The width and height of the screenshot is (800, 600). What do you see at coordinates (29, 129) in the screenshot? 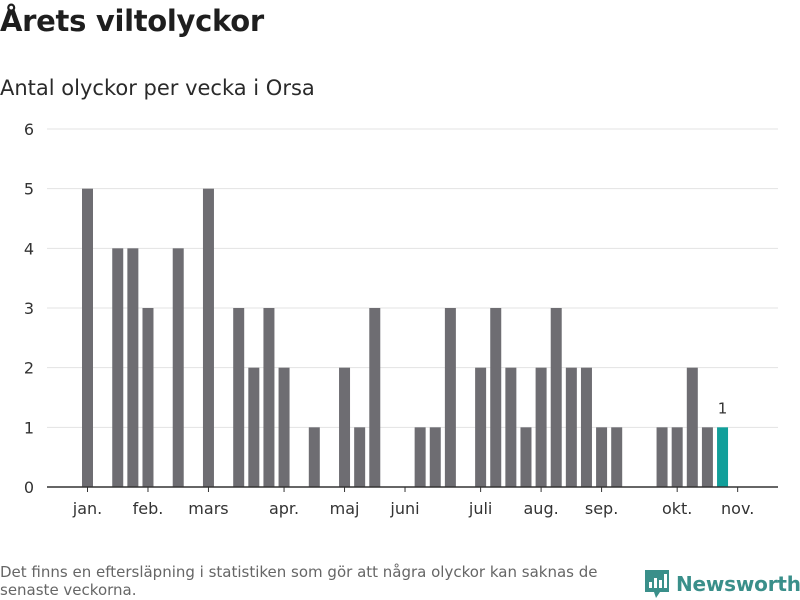
I see `y-tick-label: 6` at bounding box center [29, 129].